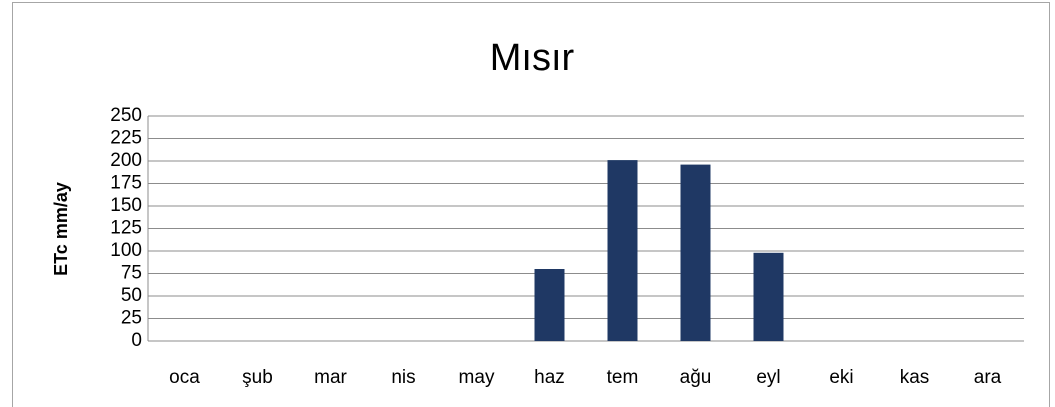  What do you see at coordinates (136, 340) in the screenshot?
I see `y-tick-label: 0` at bounding box center [136, 340].